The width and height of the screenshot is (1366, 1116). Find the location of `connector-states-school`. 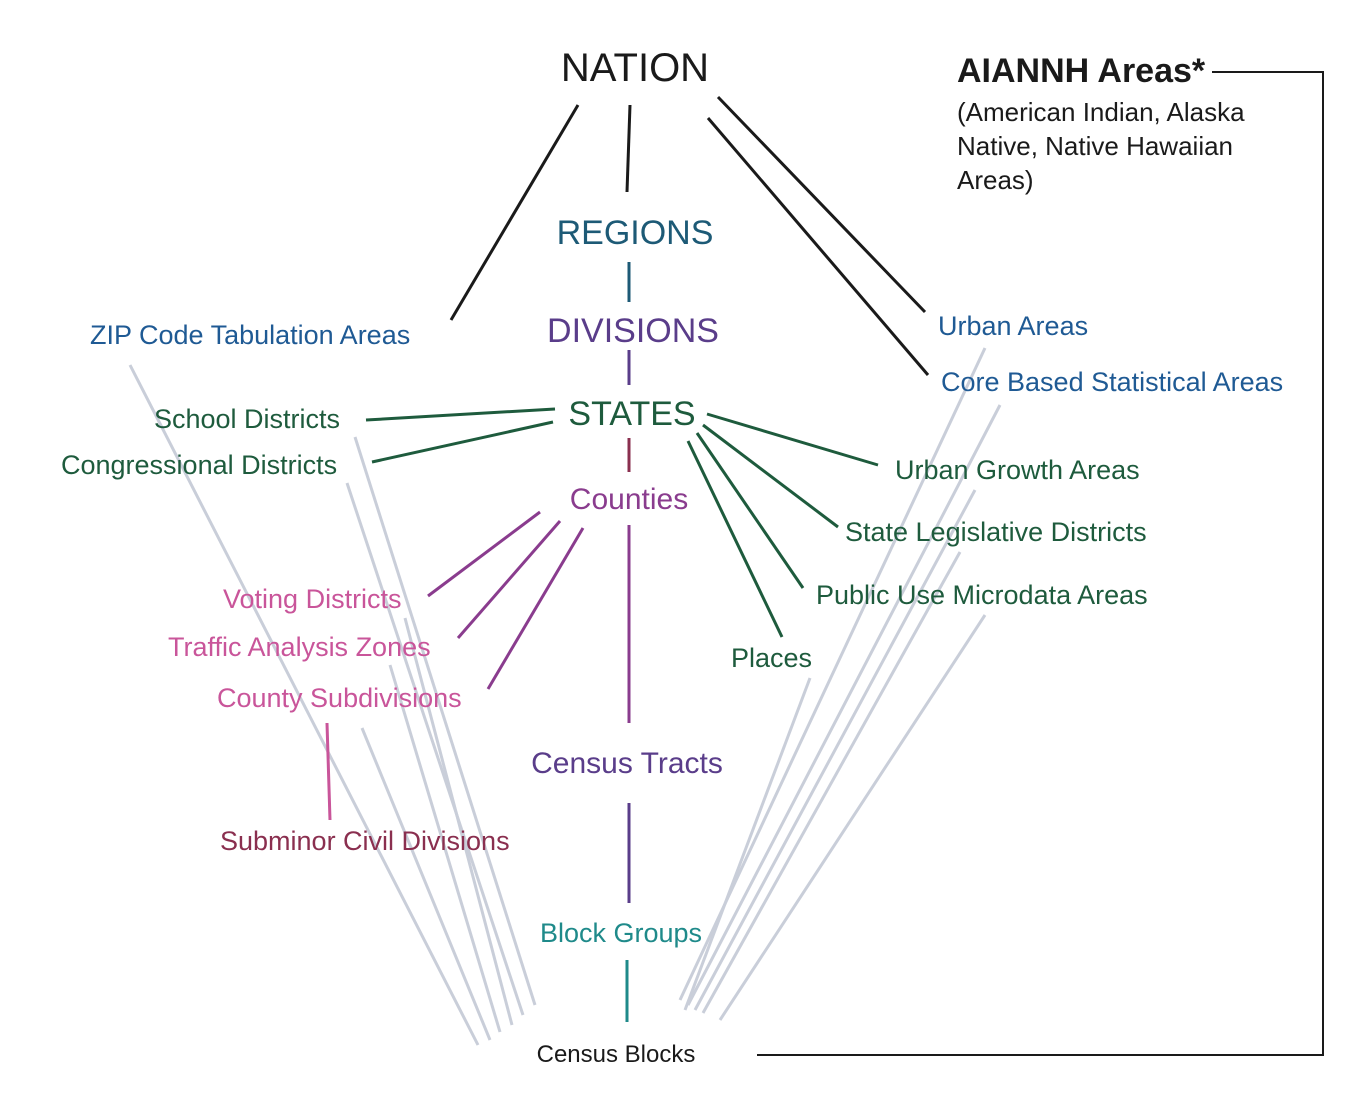

connector-states-school is located at coordinates (460, 414).